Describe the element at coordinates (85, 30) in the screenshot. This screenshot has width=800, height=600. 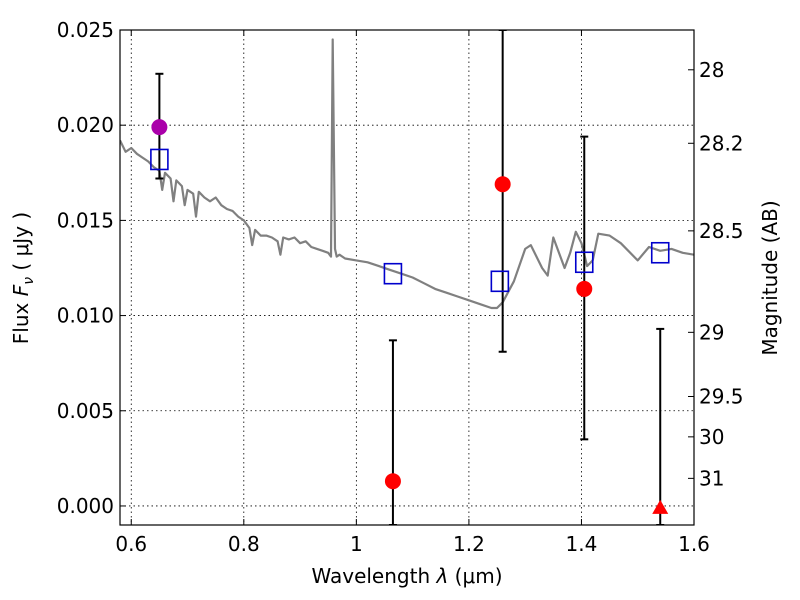
I see `y-tick-label: 0.025` at that location.